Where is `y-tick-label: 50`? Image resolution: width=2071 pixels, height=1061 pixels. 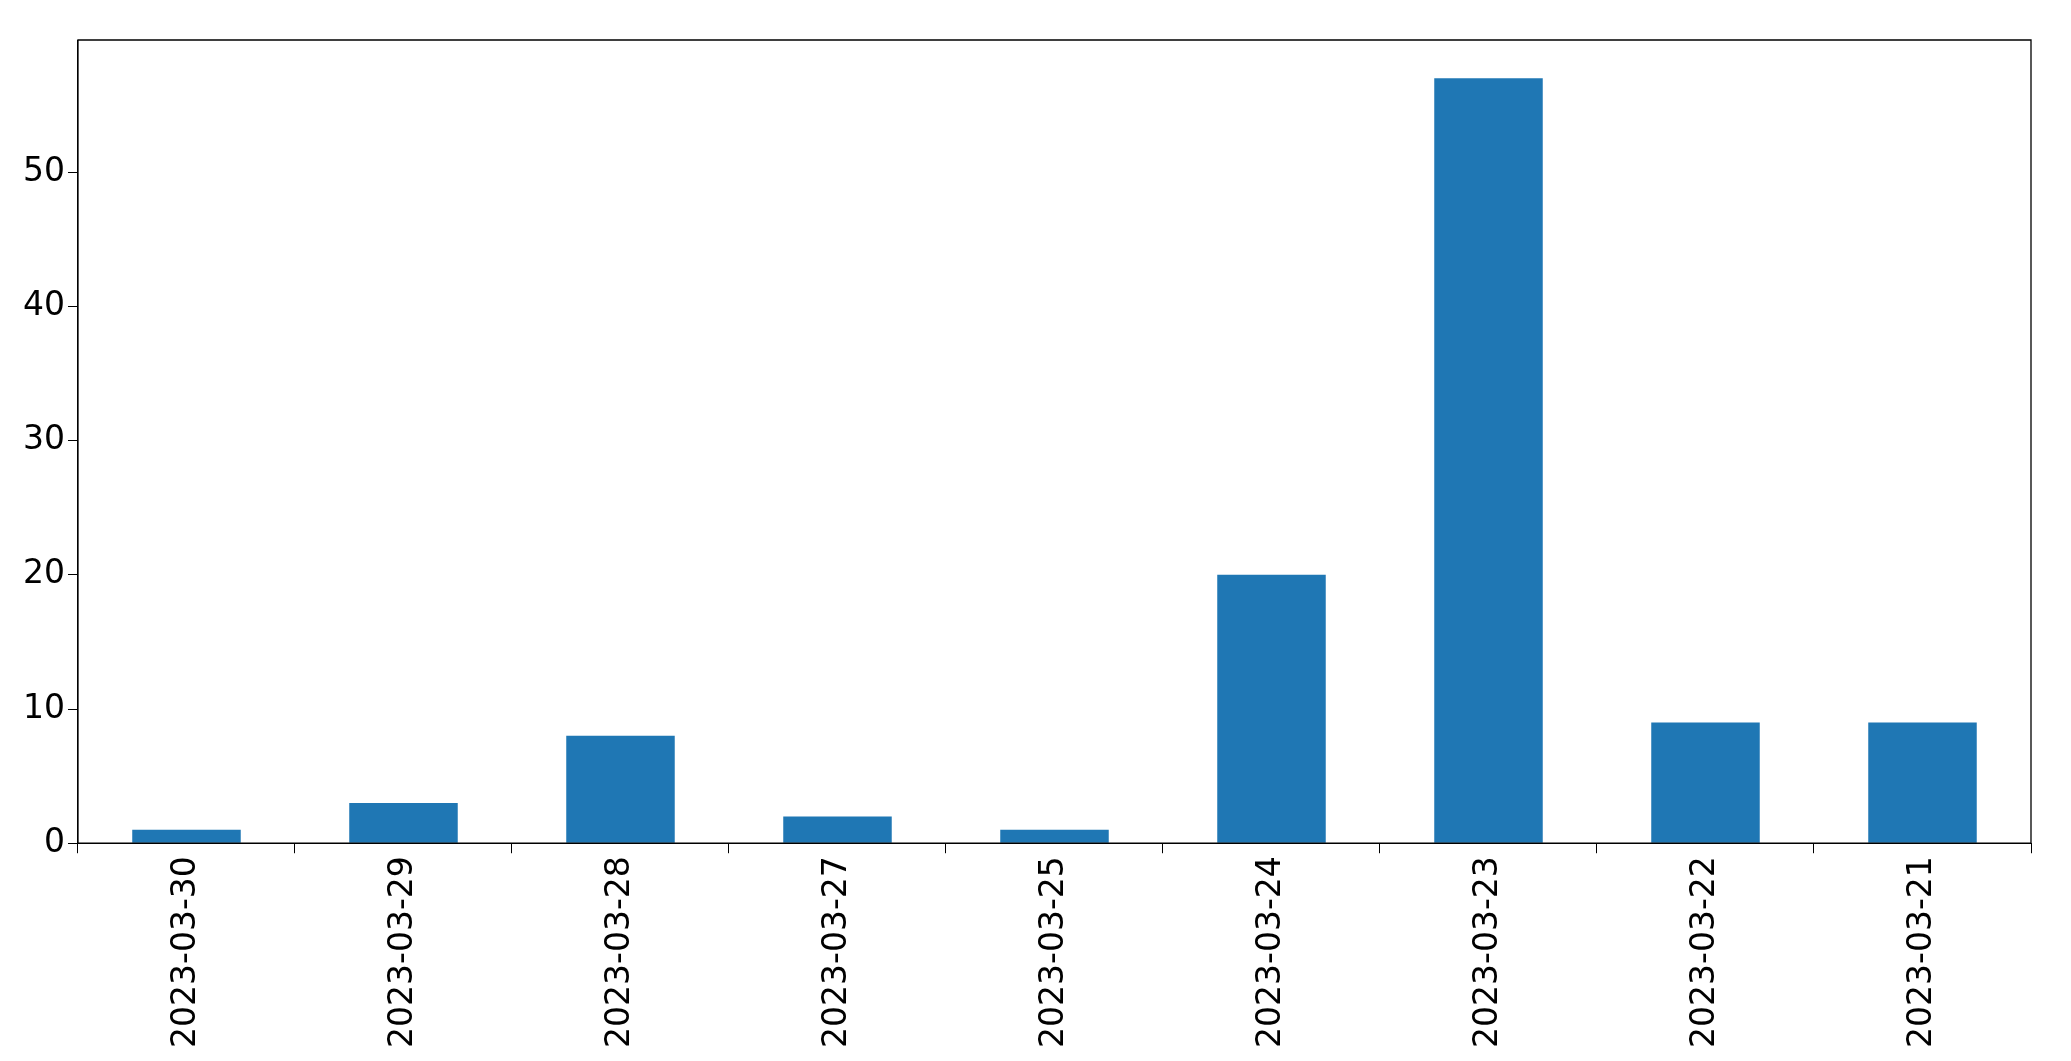
y-tick-label: 50 is located at coordinates (43, 169).